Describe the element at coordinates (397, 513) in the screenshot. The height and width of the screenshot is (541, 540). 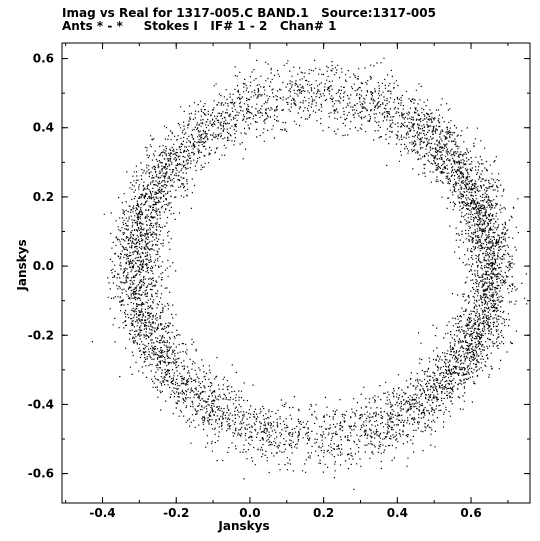
I see `x-tick-label: 0.4` at that location.